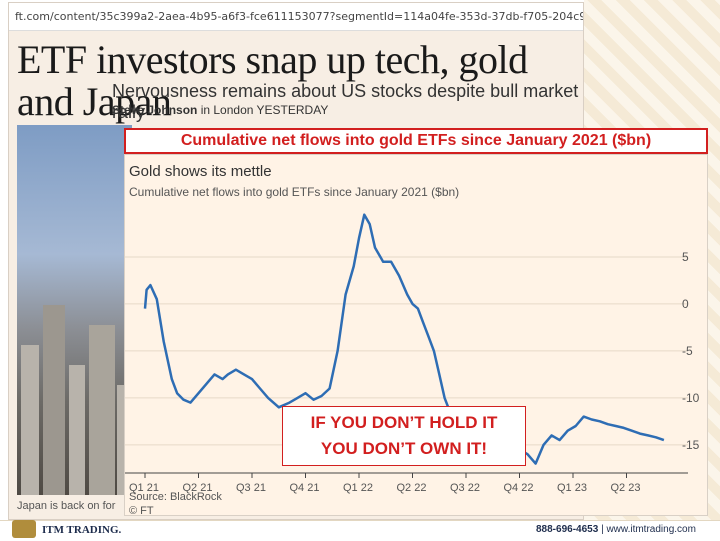  What do you see at coordinates (572, 488) in the screenshot?
I see `x-tick-label: Q1 23` at bounding box center [572, 488].